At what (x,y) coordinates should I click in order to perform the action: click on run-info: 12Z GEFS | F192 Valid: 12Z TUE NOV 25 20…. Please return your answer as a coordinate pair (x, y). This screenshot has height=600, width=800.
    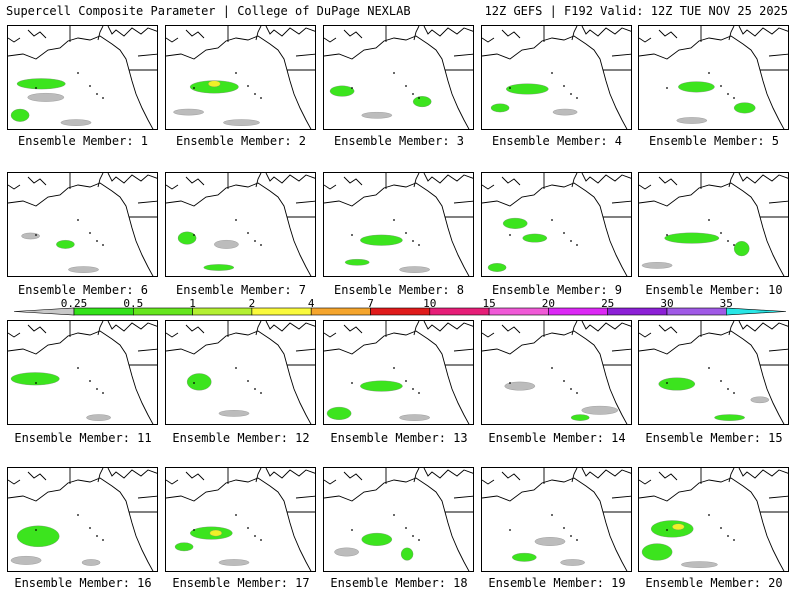
    Looking at the image, I should click on (636, 11).